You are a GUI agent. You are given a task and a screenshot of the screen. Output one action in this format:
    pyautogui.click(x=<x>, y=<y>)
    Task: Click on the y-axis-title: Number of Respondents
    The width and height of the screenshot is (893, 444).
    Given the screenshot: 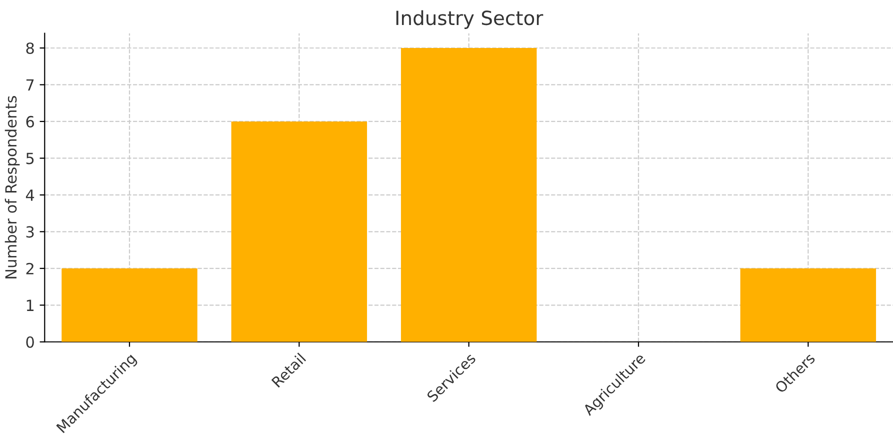 What is the action you would take?
    pyautogui.click(x=12, y=187)
    